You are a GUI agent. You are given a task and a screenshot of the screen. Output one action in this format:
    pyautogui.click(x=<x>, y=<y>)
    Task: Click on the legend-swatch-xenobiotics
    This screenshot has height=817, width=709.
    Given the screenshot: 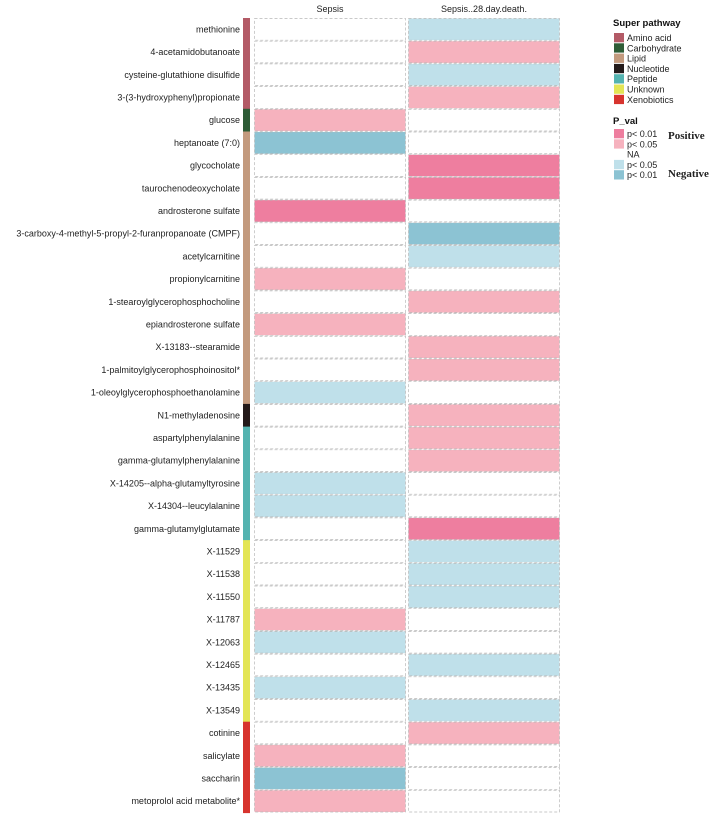 What is the action you would take?
    pyautogui.click(x=619, y=99)
    